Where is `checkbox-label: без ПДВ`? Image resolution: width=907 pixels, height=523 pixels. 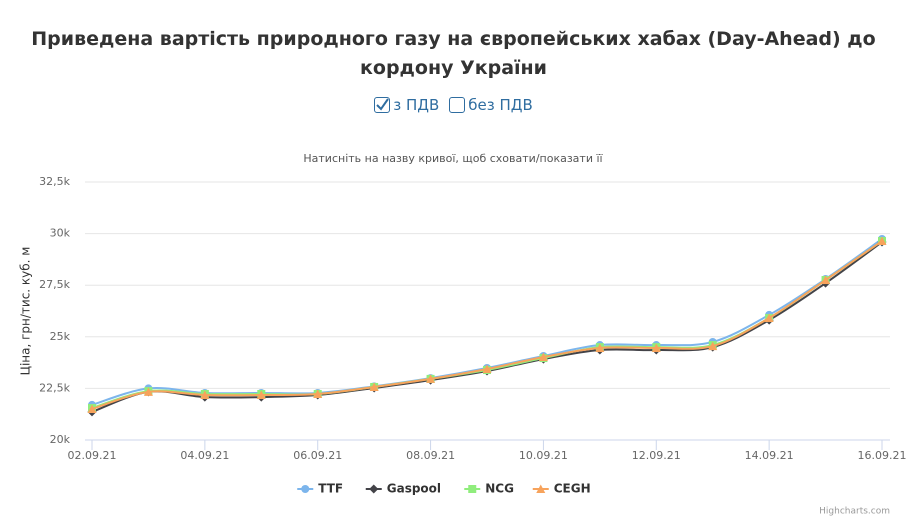 checkbox-label: без ПДВ is located at coordinates (500, 105).